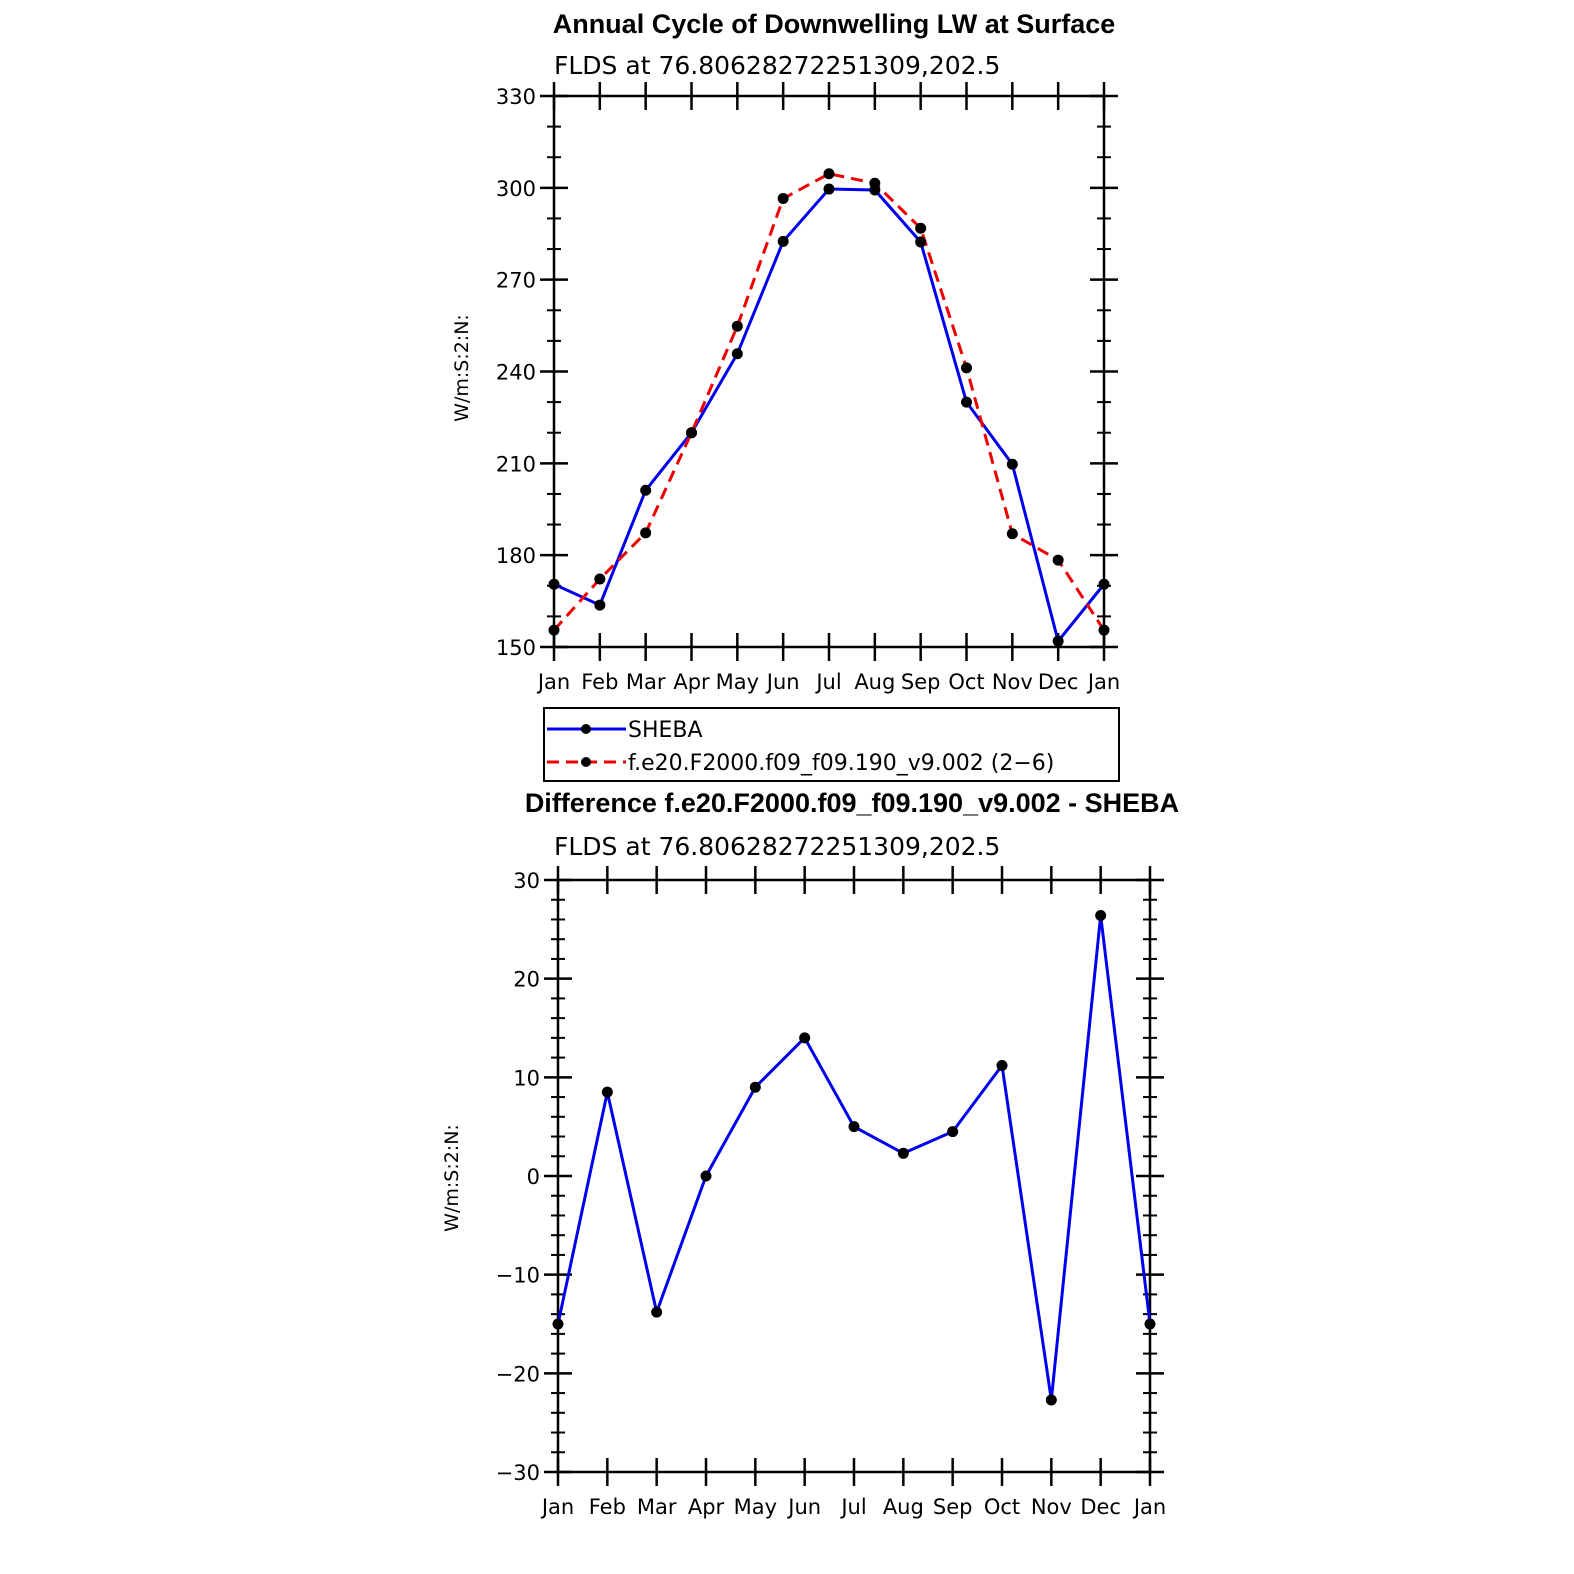 This screenshot has width=1574, height=1574. Describe the element at coordinates (516, 464) in the screenshot. I see `top-chart-ytick-label: 210` at that location.